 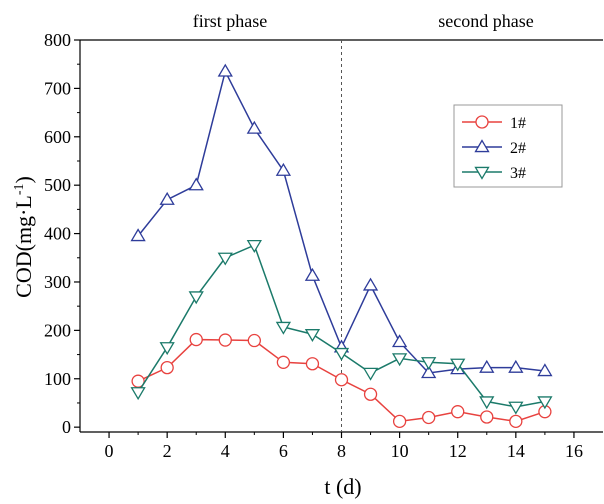 What do you see at coordinates (57, 234) in the screenshot?
I see `y-tick-label: 400` at bounding box center [57, 234].